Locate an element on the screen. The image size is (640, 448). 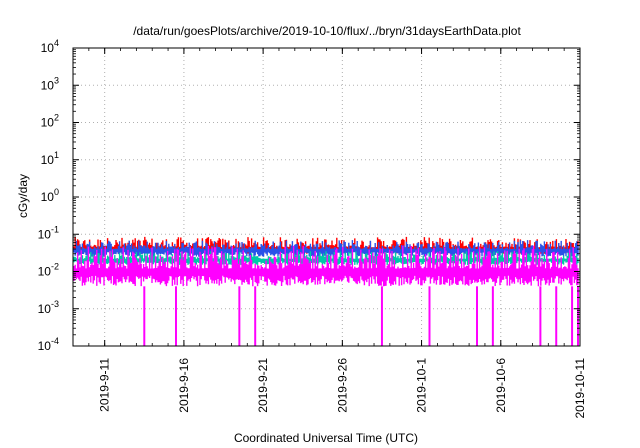
y-tick-label: 10⁻² is located at coordinates (48, 270).